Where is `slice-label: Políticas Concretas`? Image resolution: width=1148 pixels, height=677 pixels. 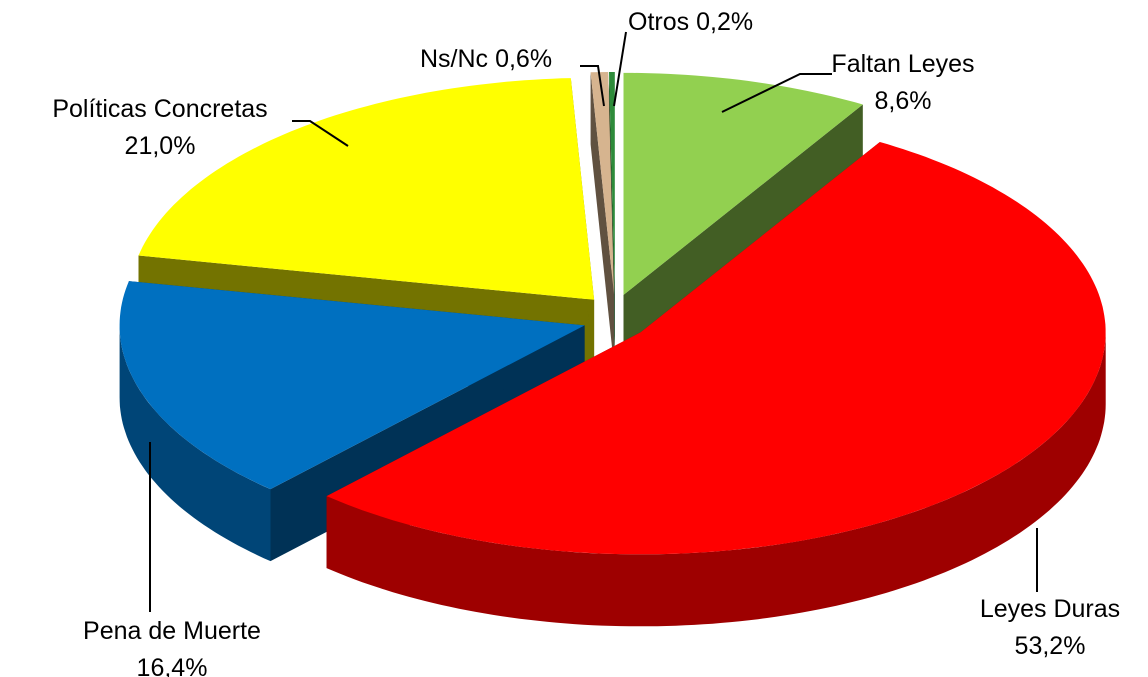
slice-label: Políticas Concretas is located at coordinates (159, 109).